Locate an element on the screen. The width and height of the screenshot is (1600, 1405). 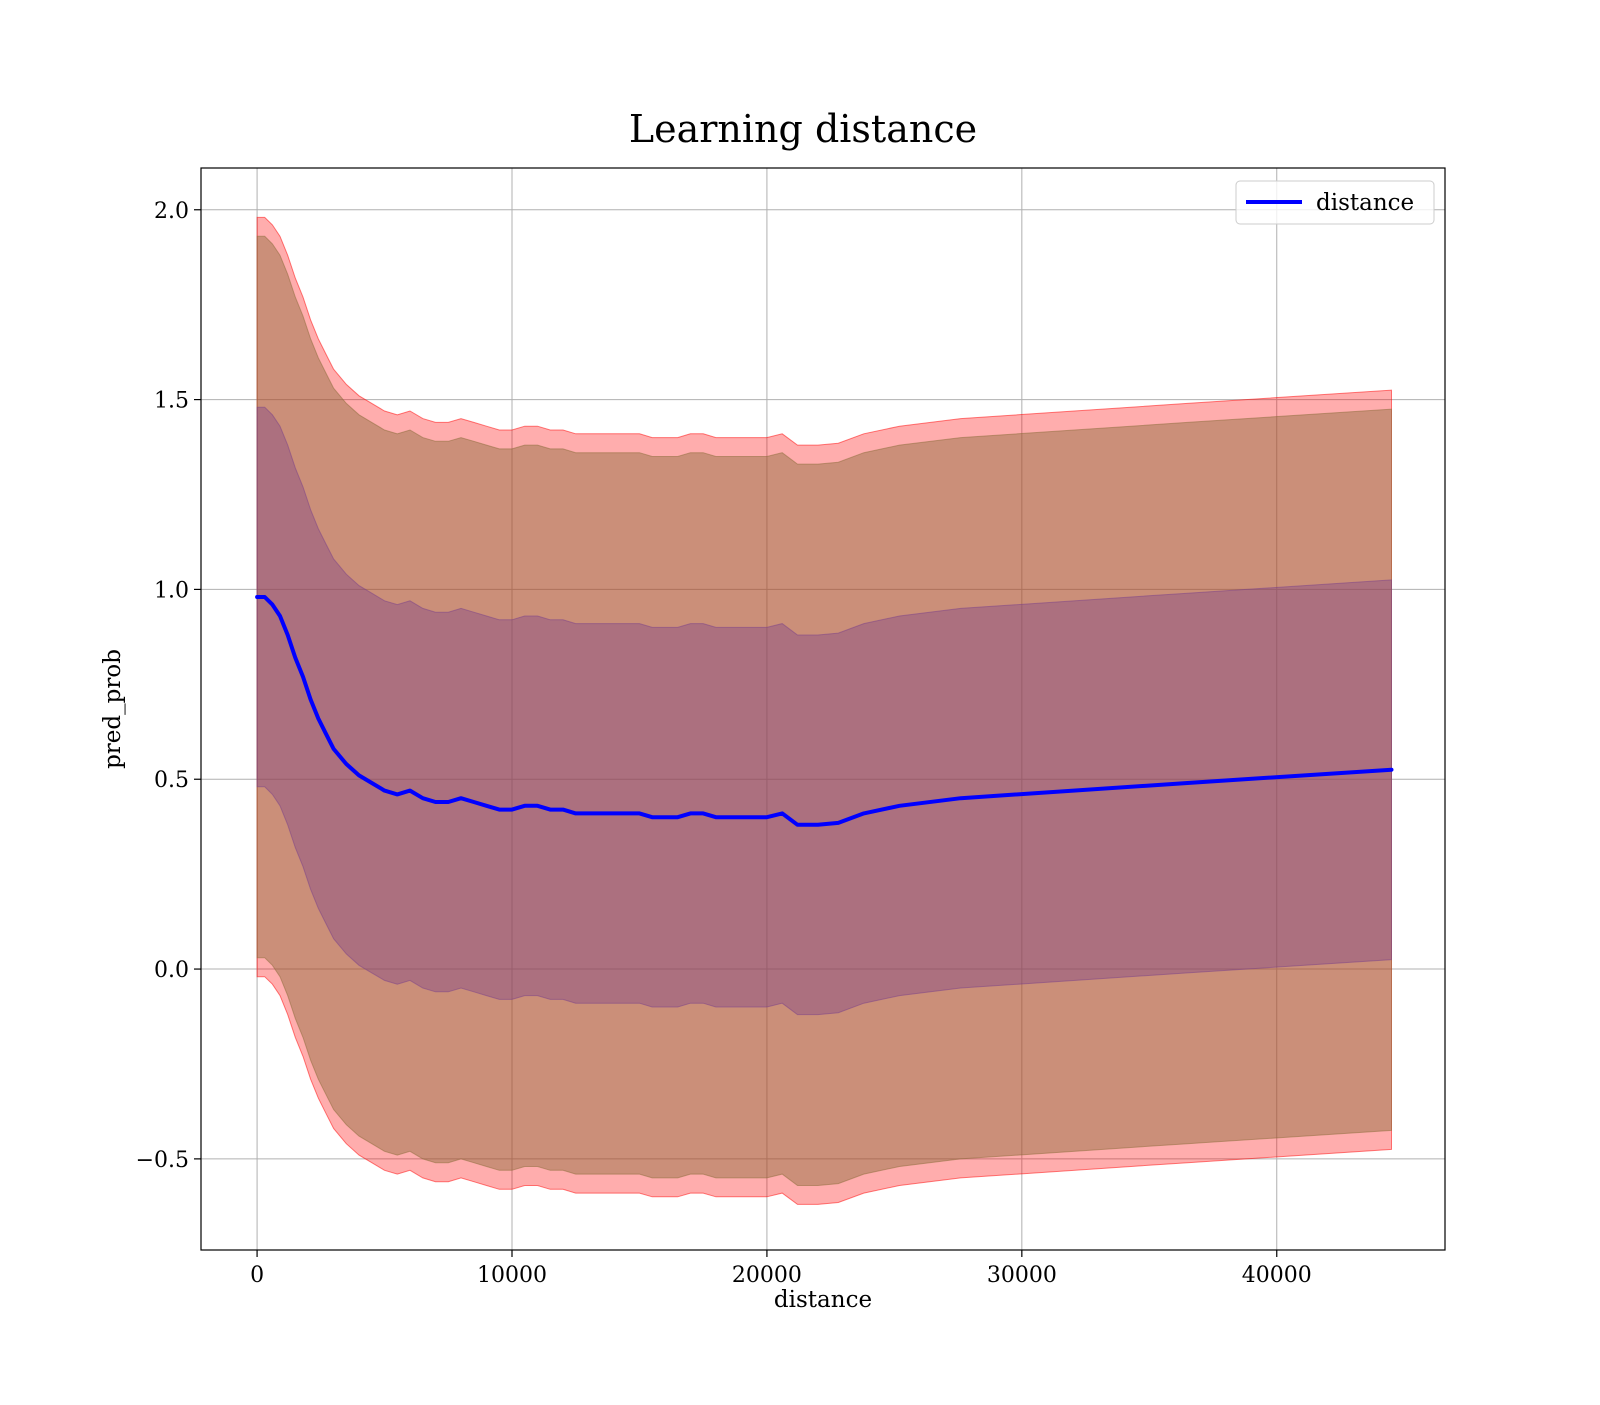
legend-box is located at coordinates (1335, 202).